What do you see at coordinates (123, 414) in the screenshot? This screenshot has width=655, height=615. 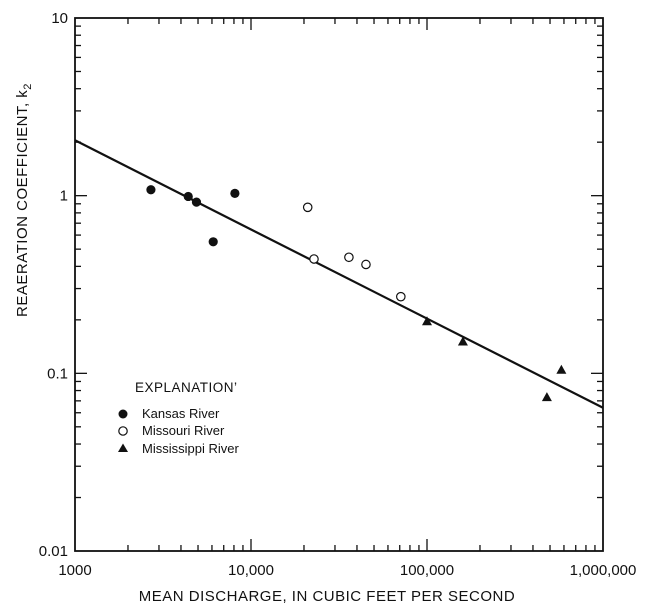 I see `legend-marker-filled-circle` at bounding box center [123, 414].